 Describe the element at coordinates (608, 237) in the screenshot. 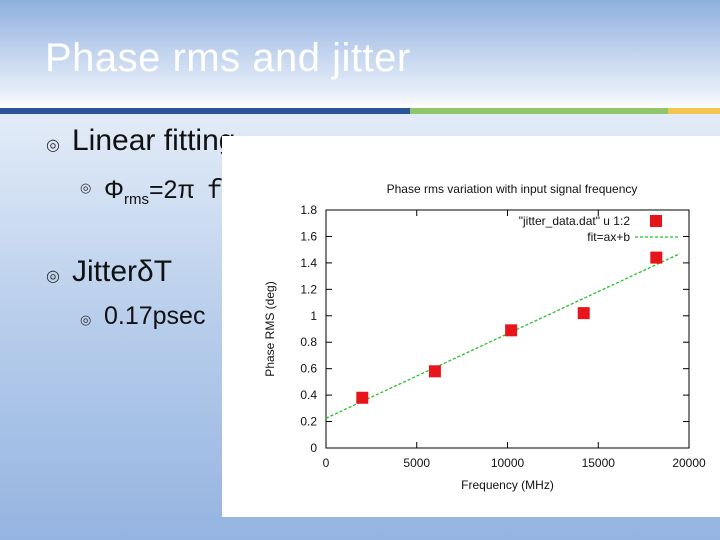

I see `legend-label-fit: fit=ax+b` at that location.